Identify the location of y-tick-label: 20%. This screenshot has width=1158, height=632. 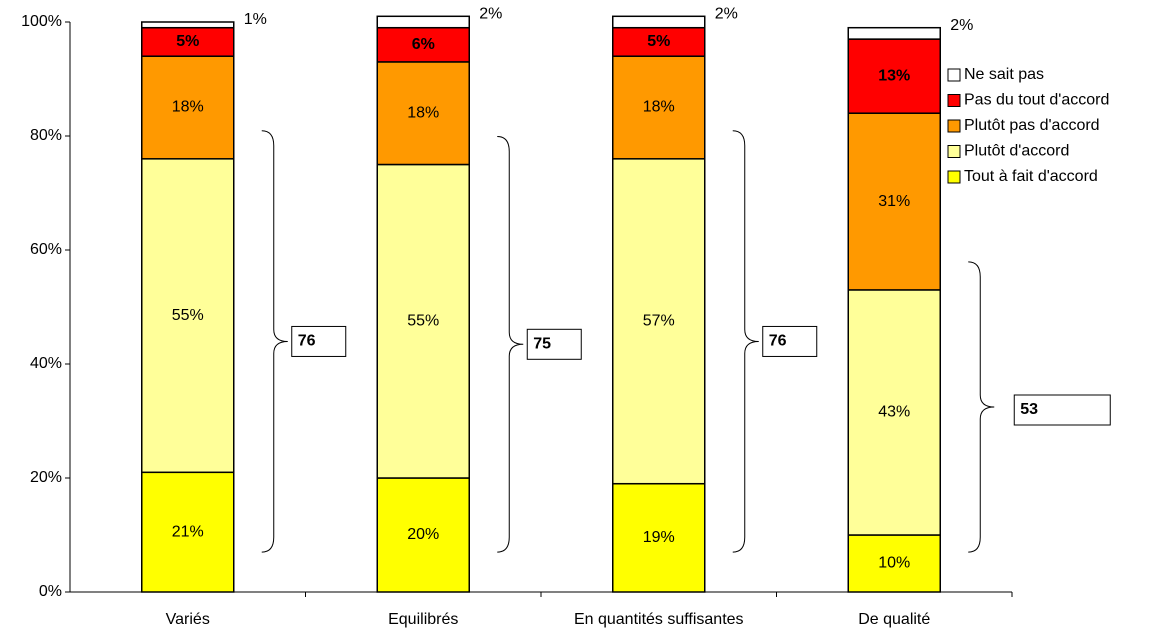
(46, 477).